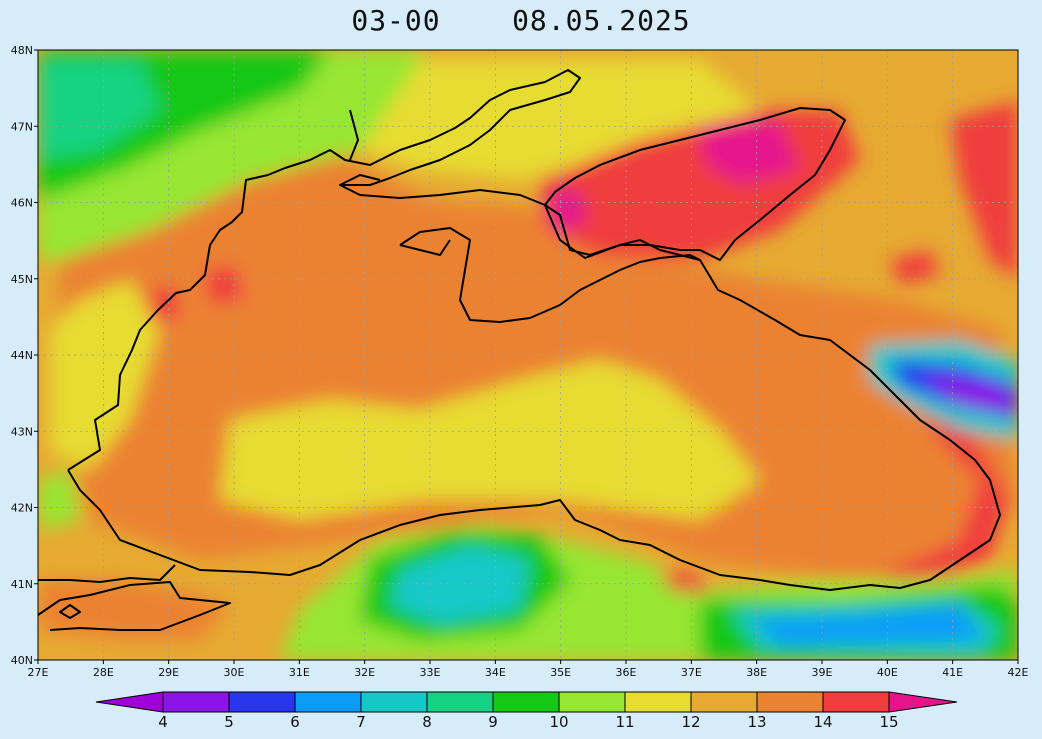 The height and width of the screenshot is (739, 1042). What do you see at coordinates (1018, 672) in the screenshot?
I see `x-tick-label: 42E` at bounding box center [1018, 672].